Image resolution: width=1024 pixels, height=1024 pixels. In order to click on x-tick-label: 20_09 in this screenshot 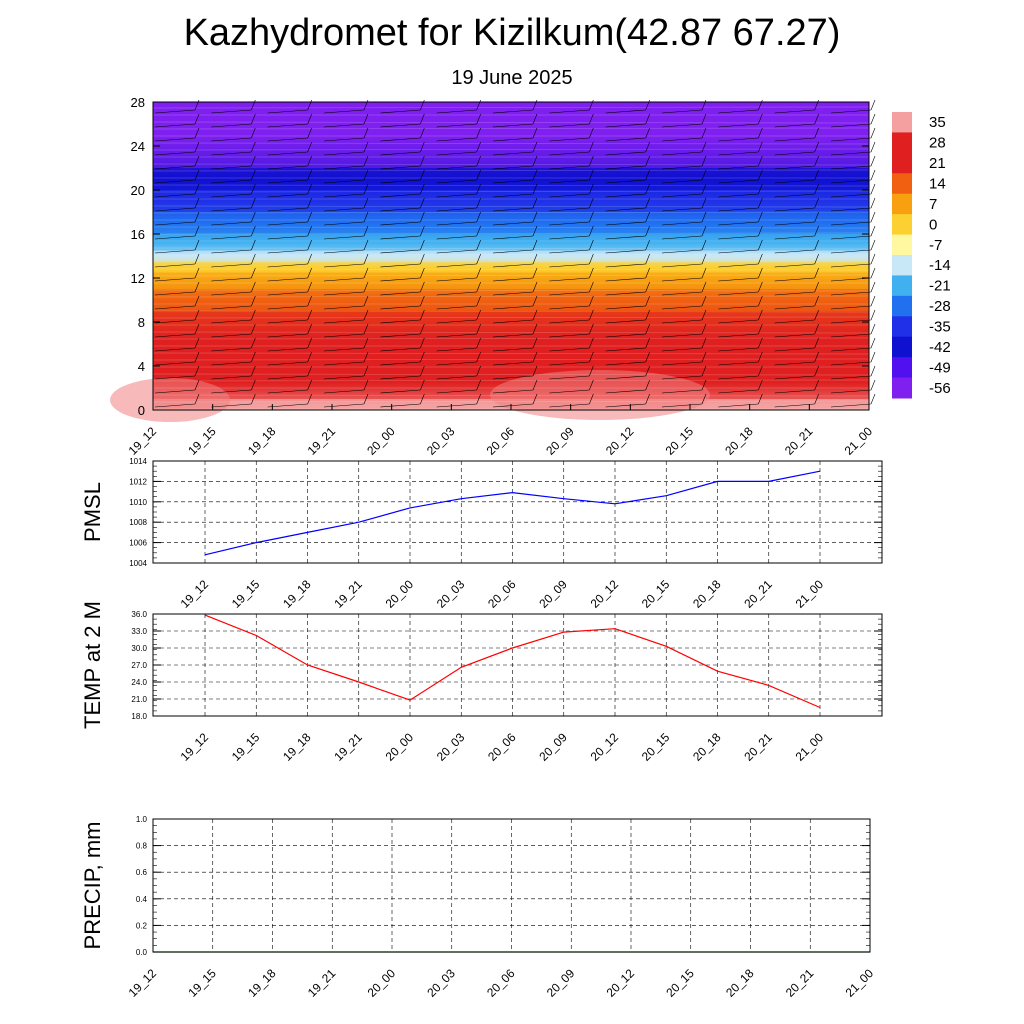, I will do `click(553, 747)`.